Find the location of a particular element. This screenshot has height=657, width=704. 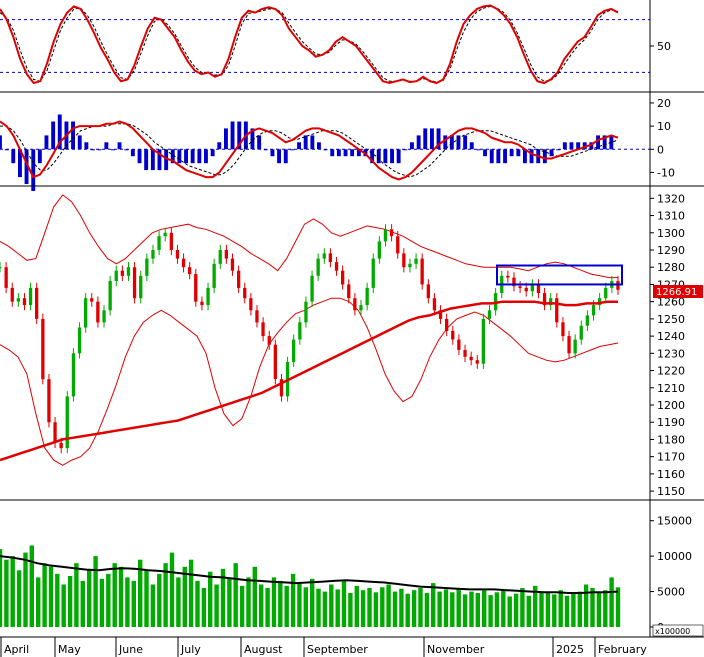

volume-tick-label: 10000 is located at coordinates (674, 556).